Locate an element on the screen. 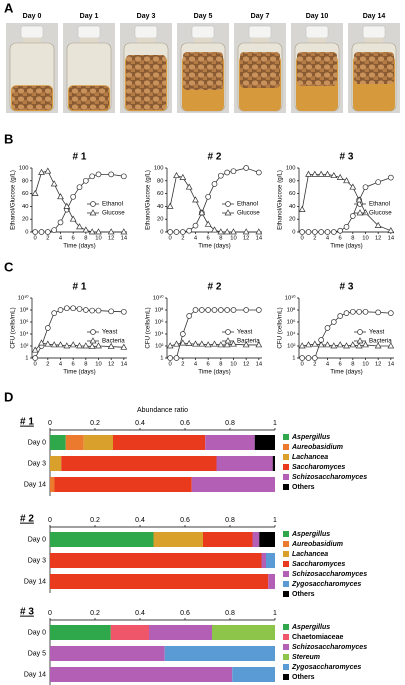  x-tick-label: 0 is located at coordinates (302, 365).